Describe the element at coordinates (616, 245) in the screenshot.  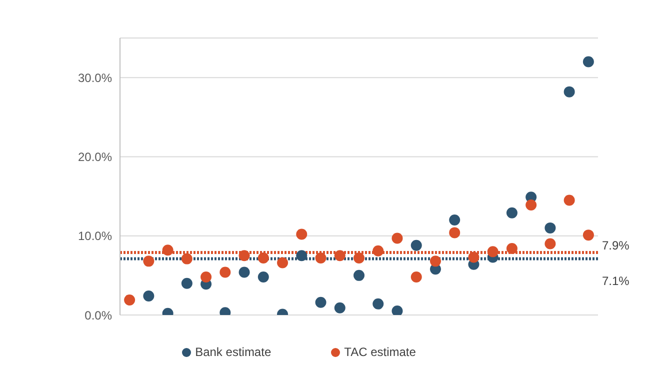
I see `ref-line-label: 7.9%` at that location.